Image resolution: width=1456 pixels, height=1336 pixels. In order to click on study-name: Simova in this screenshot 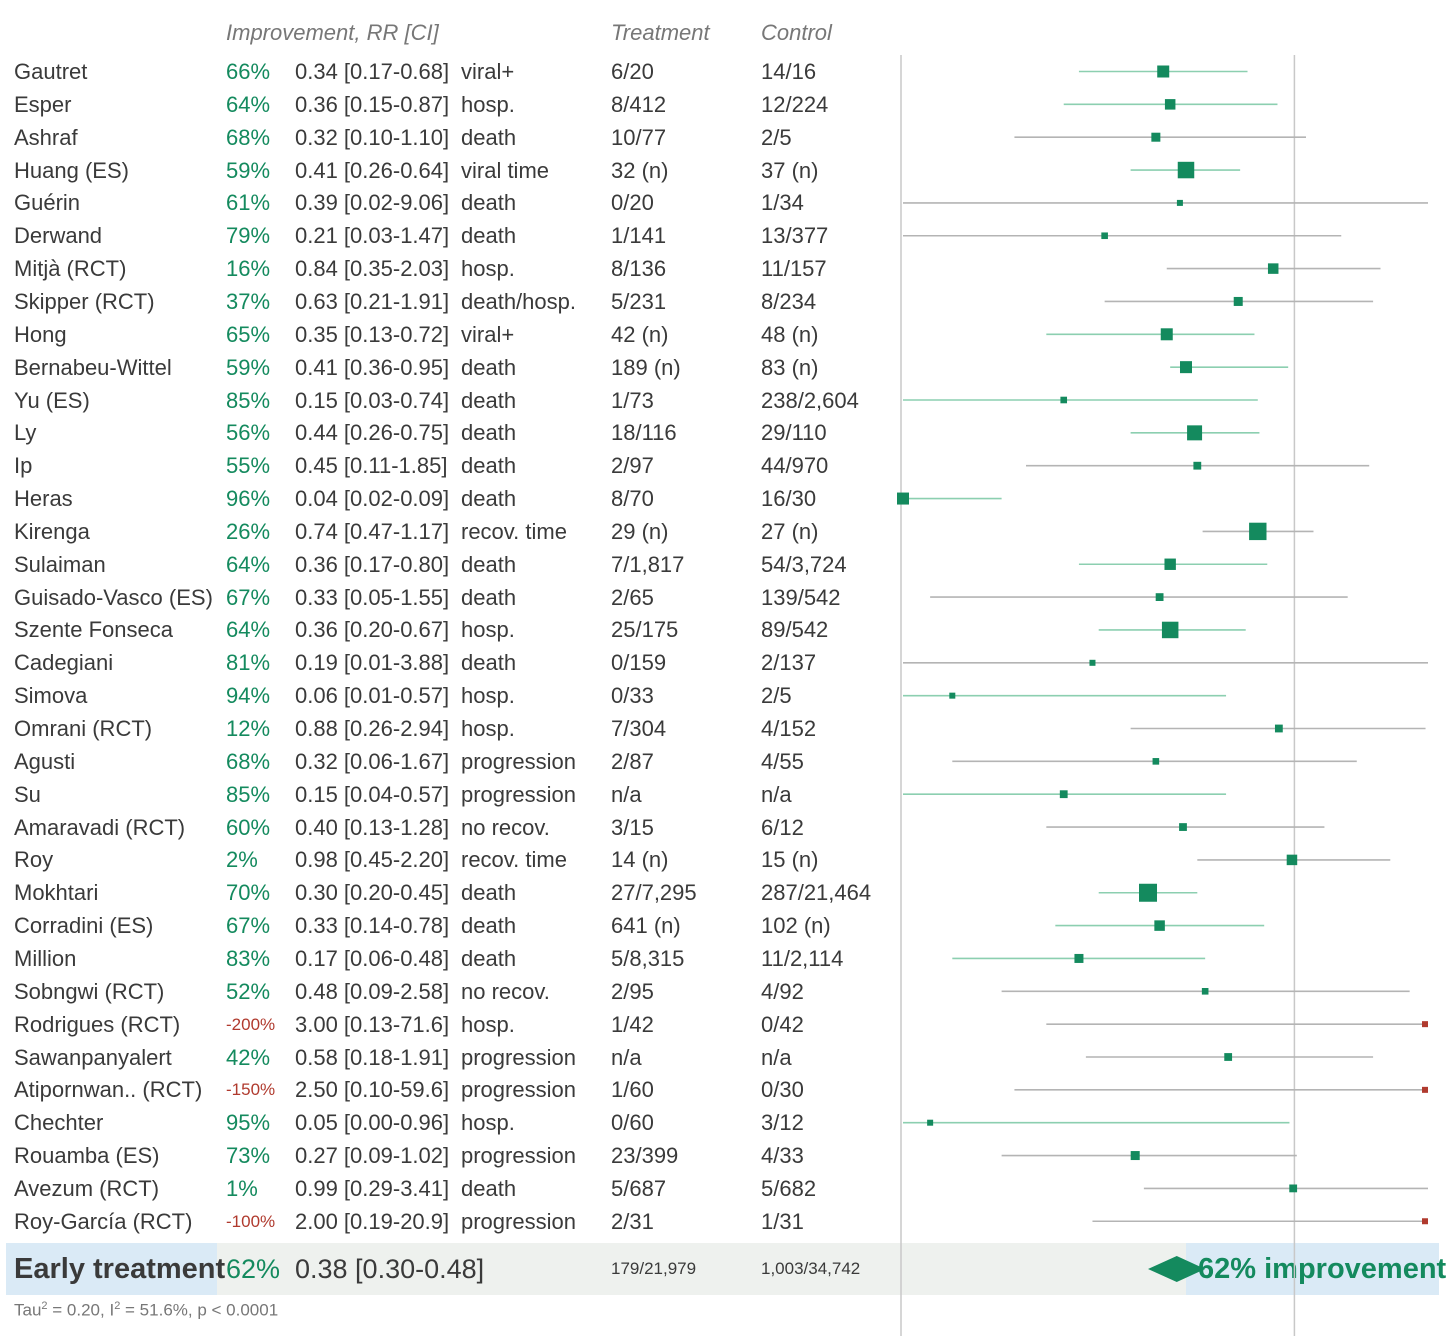, I will do `click(51, 696)`.